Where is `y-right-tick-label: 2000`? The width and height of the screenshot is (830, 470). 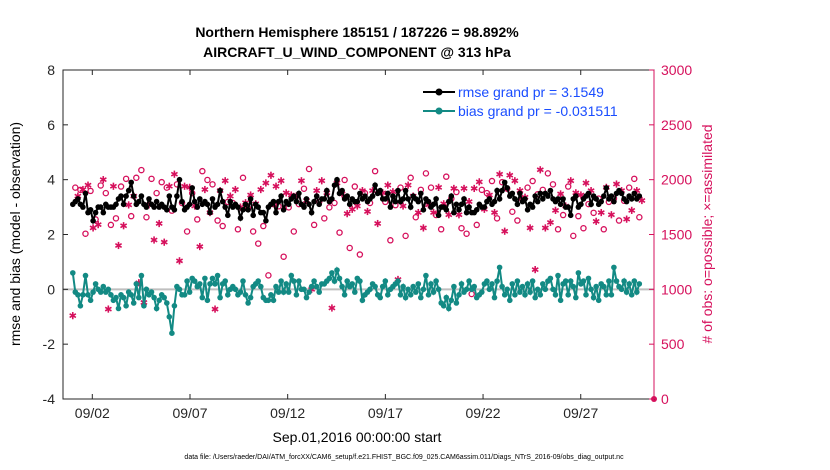 y-right-tick-label: 2000 is located at coordinates (676, 180).